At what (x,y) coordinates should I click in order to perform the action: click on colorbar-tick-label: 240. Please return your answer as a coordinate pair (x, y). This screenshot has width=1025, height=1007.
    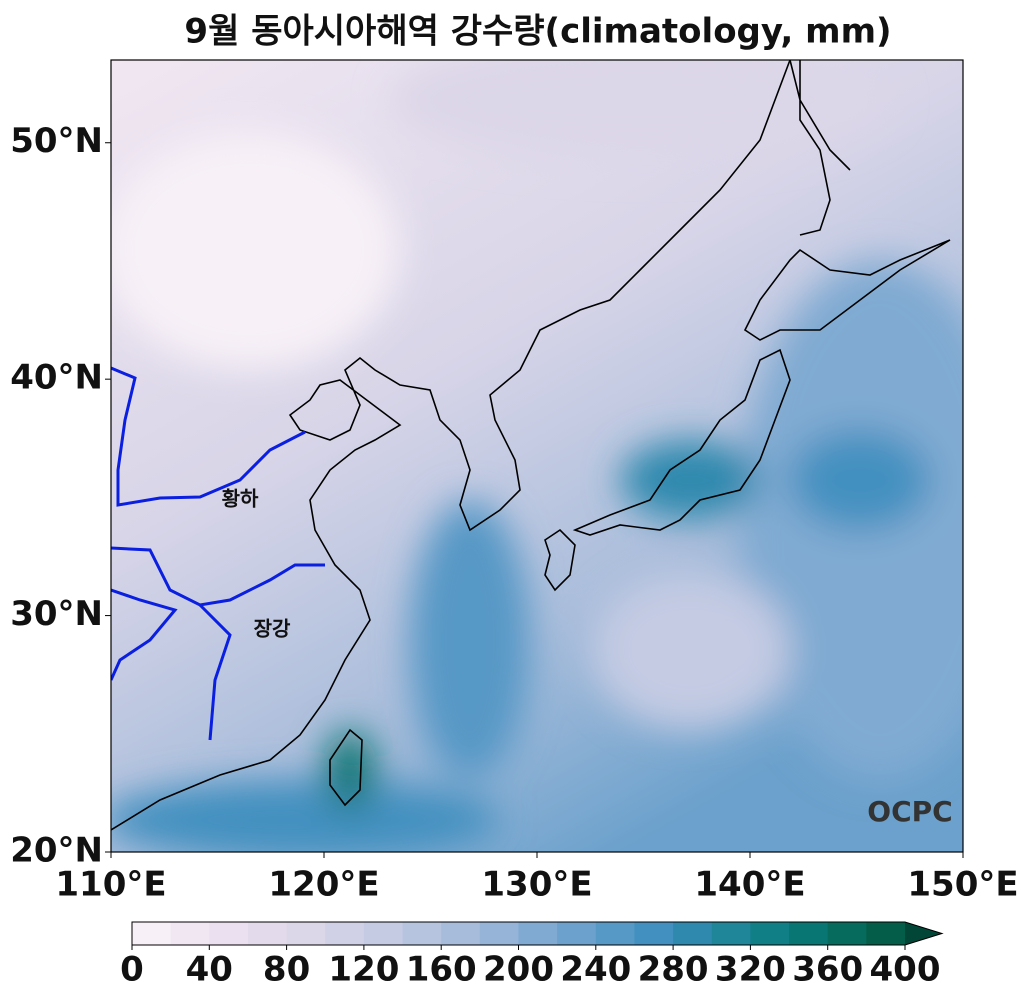
    Looking at the image, I should click on (595, 970).